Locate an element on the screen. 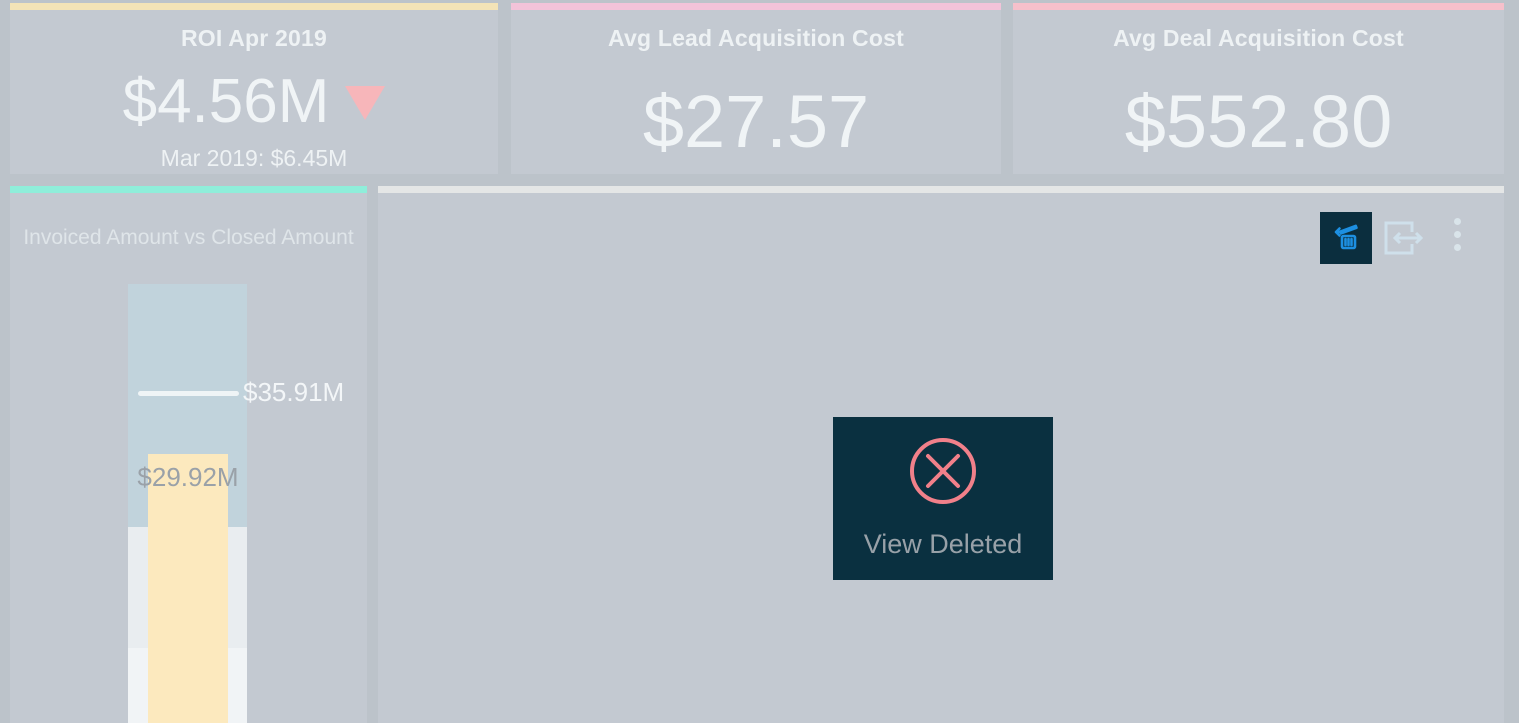 Image resolution: width=1519 pixels, height=723 pixels. closed-value-label: $29.92M is located at coordinates (188, 477).